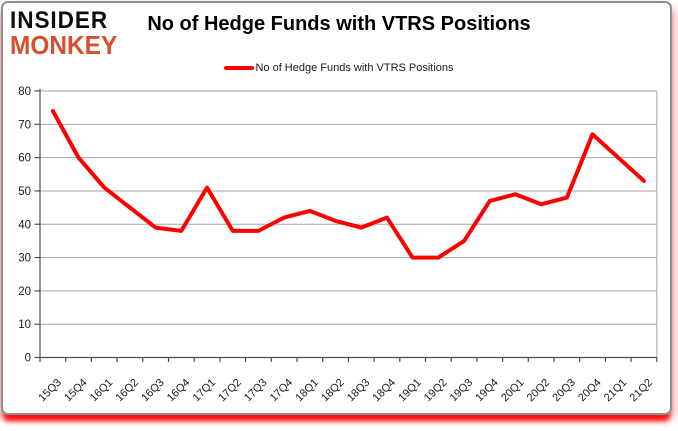 This screenshot has width=678, height=431. Describe the element at coordinates (359, 391) in the screenshot. I see `x-axis-label: 18Q3` at that location.